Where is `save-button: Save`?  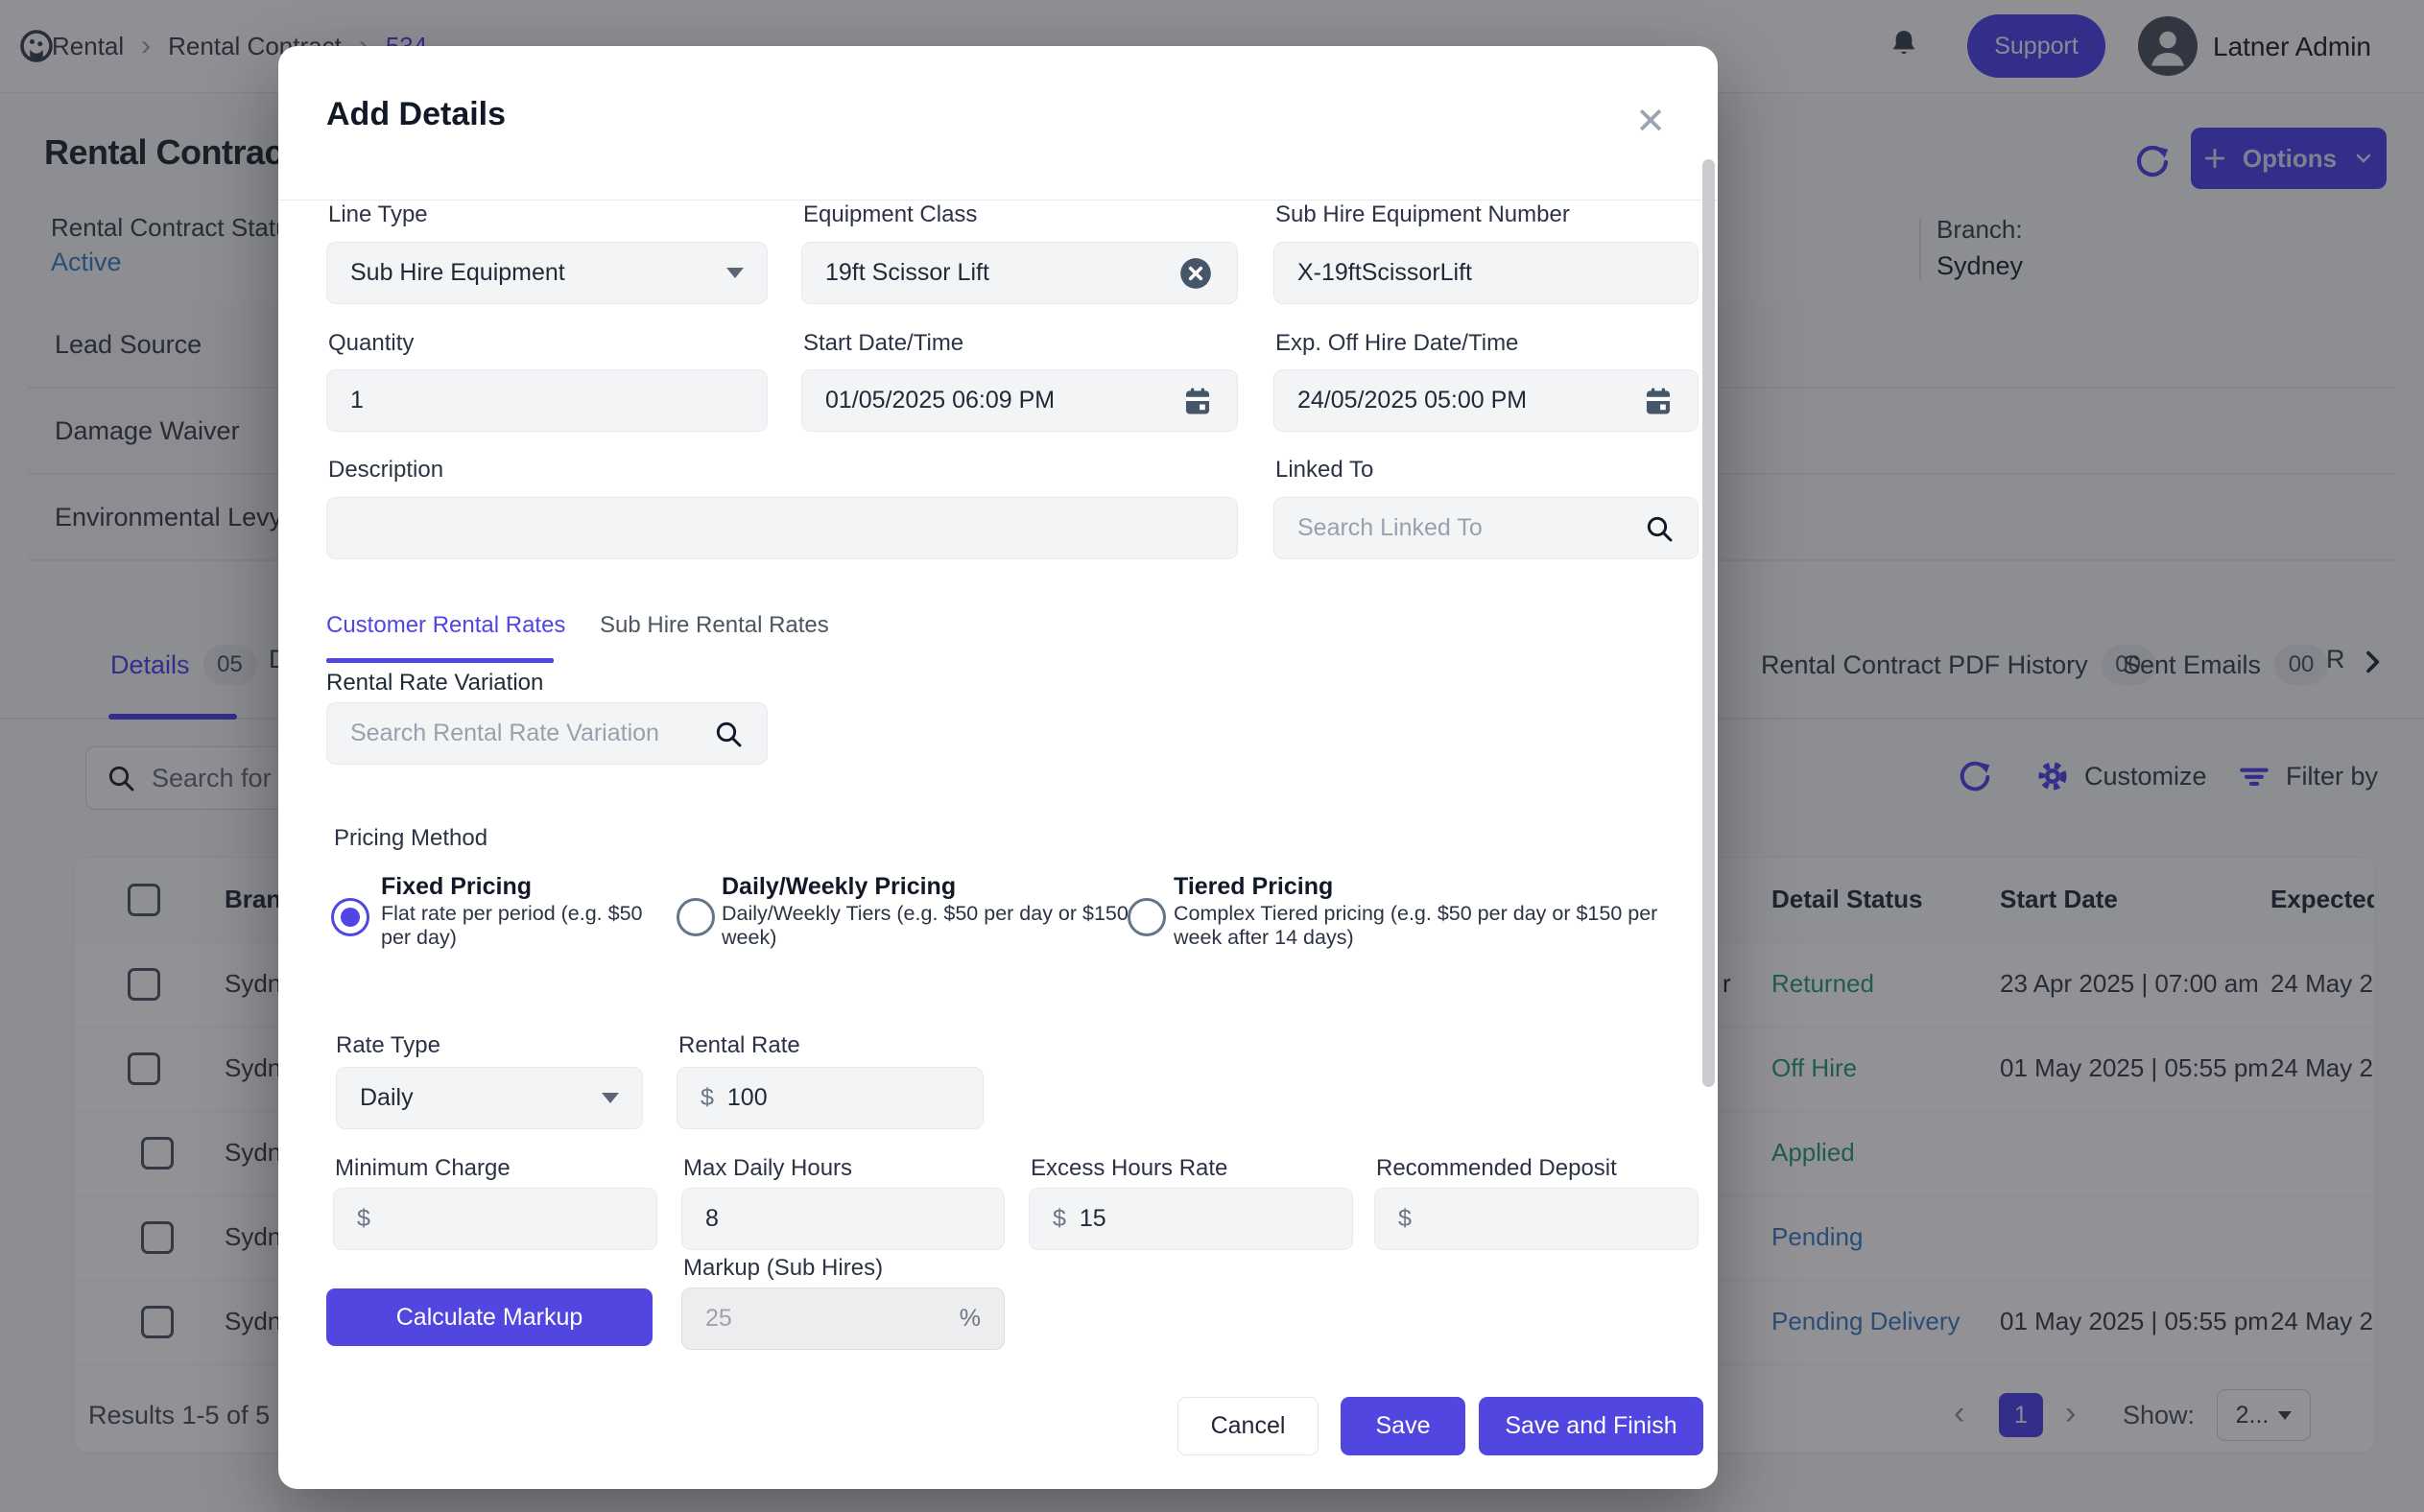
save-button: Save is located at coordinates (1403, 1426).